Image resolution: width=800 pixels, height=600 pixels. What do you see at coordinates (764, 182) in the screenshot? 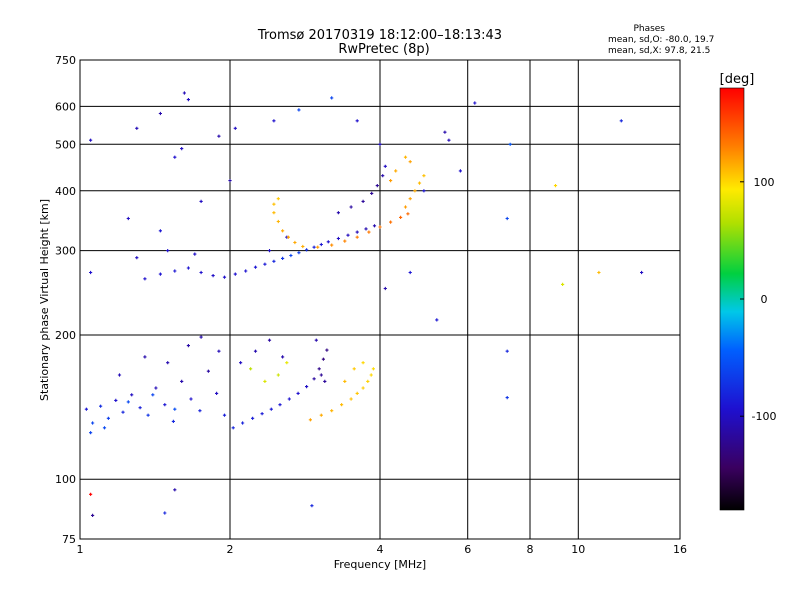
I see `colorbar-tick-label: 100` at bounding box center [764, 182].